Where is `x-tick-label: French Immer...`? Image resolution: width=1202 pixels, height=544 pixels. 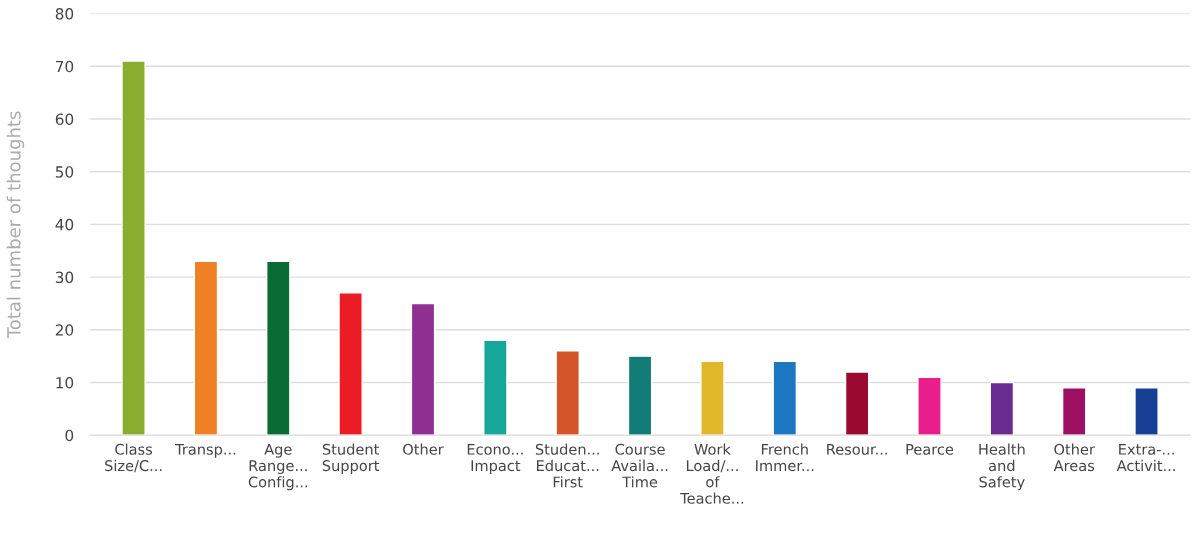
x-tick-label: French Immer... is located at coordinates (785, 457).